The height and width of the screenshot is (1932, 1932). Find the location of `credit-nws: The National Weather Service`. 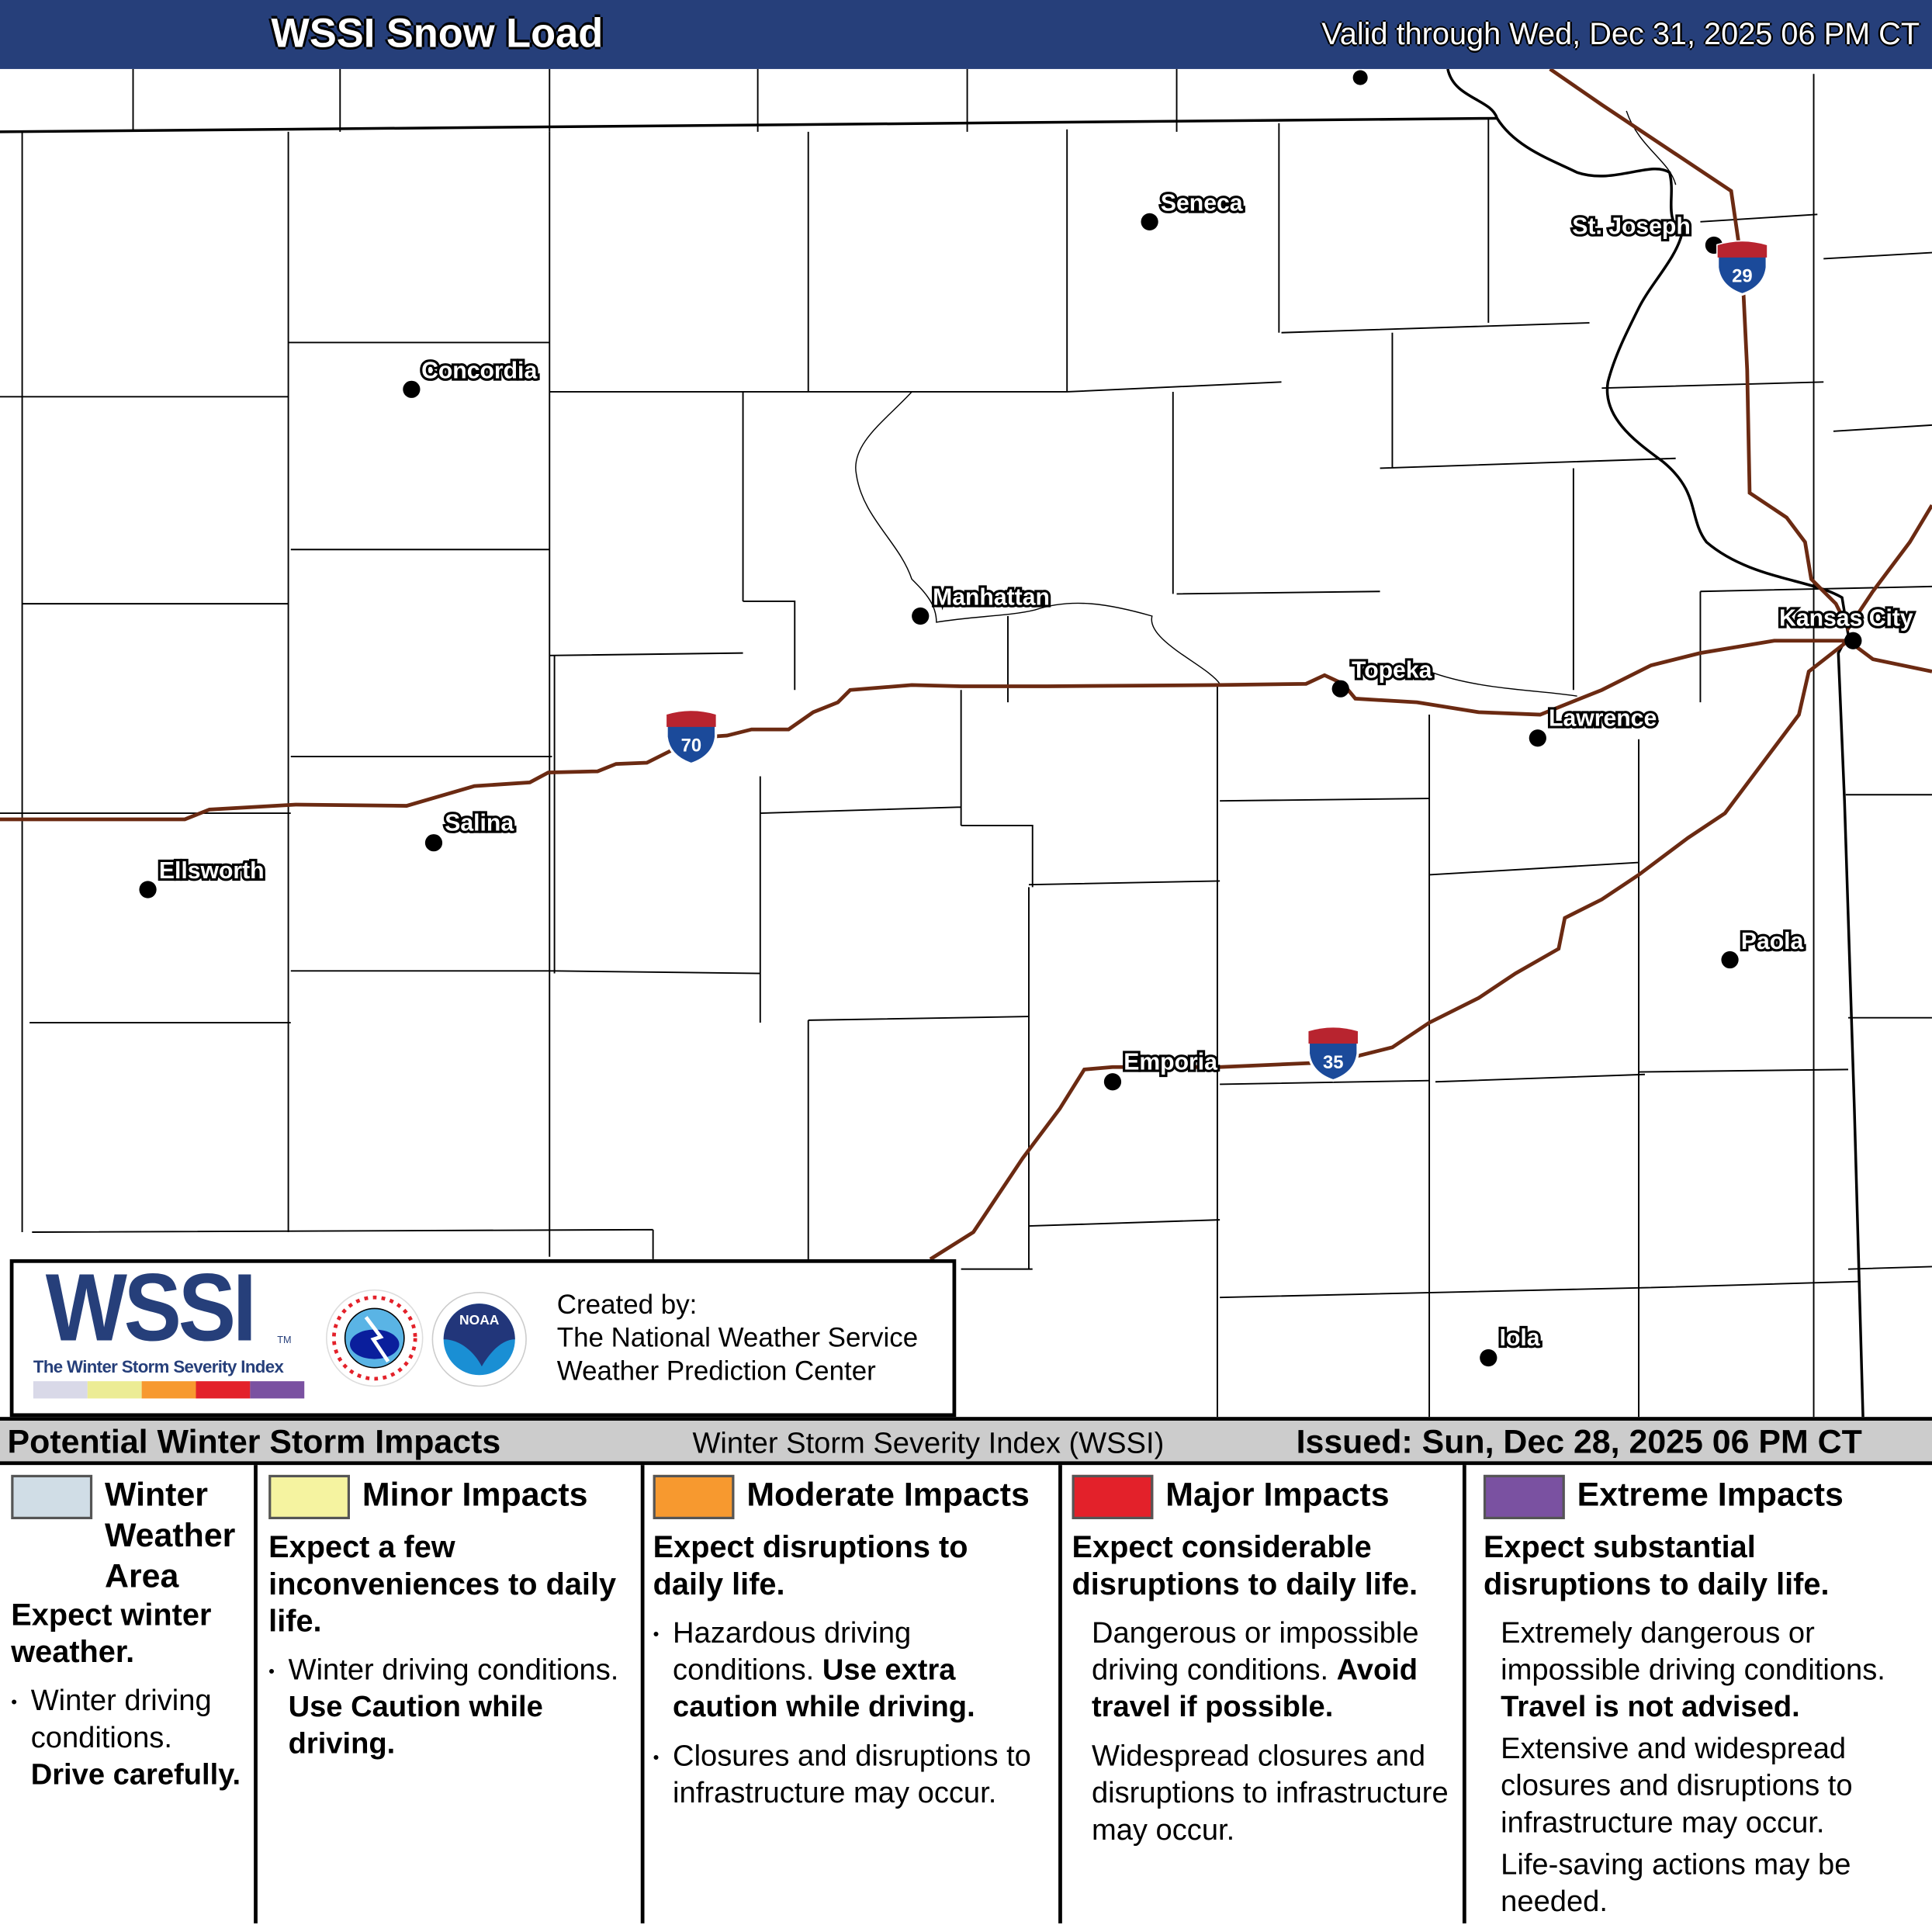

credit-nws: The National Weather Service is located at coordinates (737, 1337).